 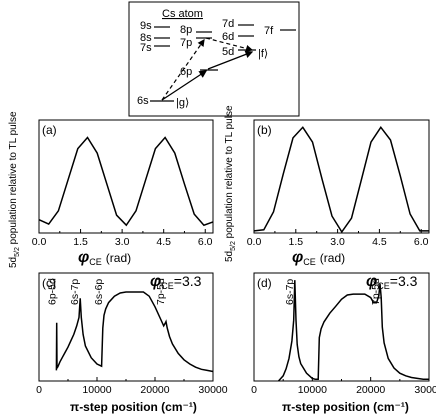 I want to click on x-tick-label-b: 4.5, so click(x=379, y=242).